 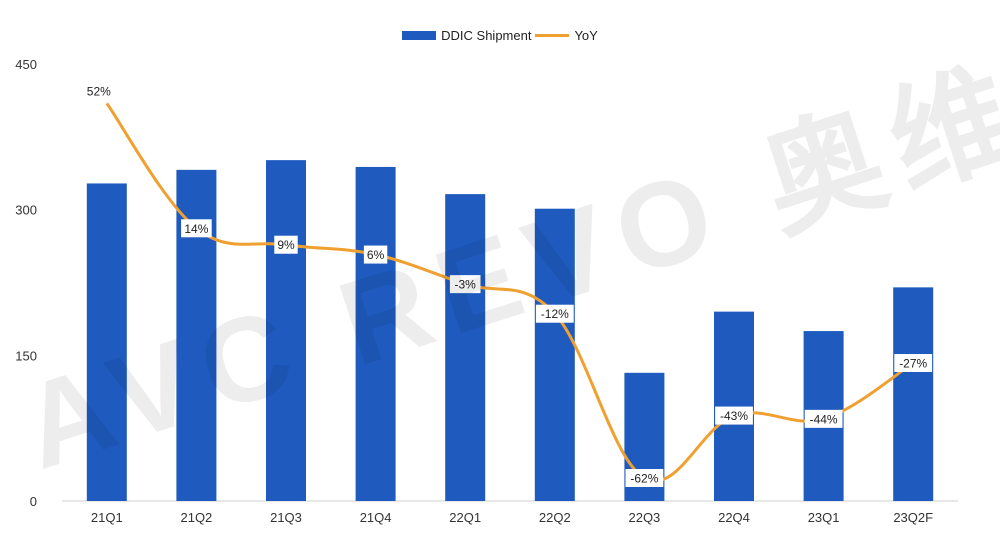 What do you see at coordinates (554, 354) in the screenshot?
I see `bar-22Q2` at bounding box center [554, 354].